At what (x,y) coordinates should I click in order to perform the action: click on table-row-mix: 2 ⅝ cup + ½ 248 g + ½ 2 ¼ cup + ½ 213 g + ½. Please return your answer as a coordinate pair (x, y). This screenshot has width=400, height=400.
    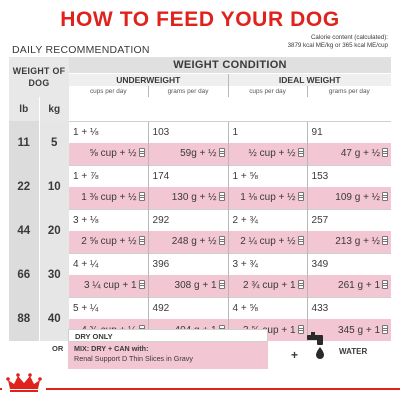
    Looking at the image, I should click on (200, 242).